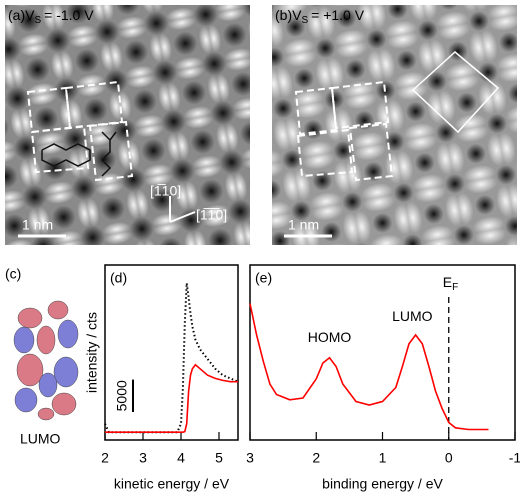 The height and width of the screenshot is (499, 520). Describe the element at coordinates (283, 15) in the screenshot. I see `panel-label: (b)` at that location.